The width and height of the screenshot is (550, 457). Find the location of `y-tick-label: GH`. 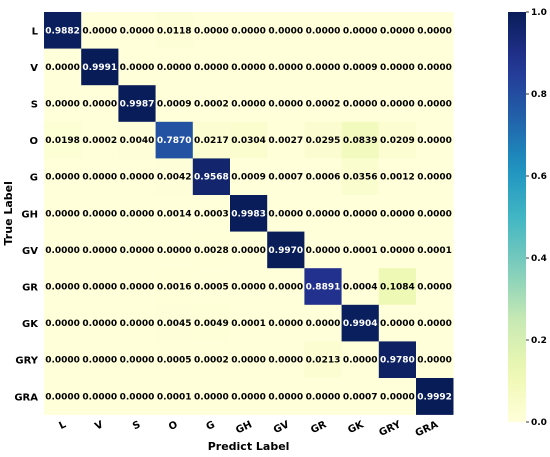

y-tick-label: GH is located at coordinates (29, 214).